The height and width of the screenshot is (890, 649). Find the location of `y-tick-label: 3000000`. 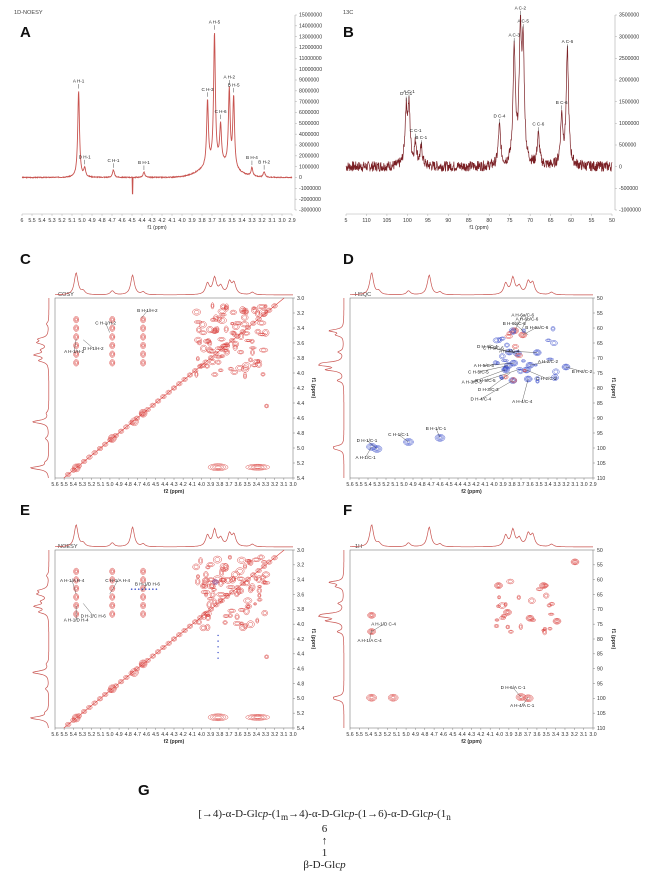

y-tick-label: 3000000 is located at coordinates (629, 37).